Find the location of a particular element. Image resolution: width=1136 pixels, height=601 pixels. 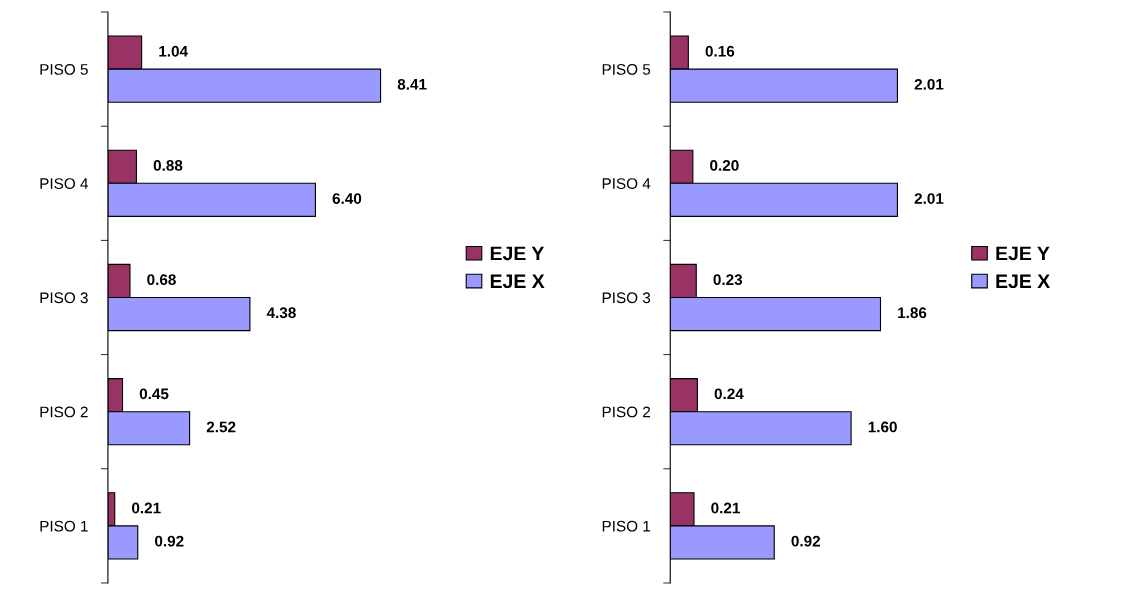

data-label: 1.04 is located at coordinates (173, 51).